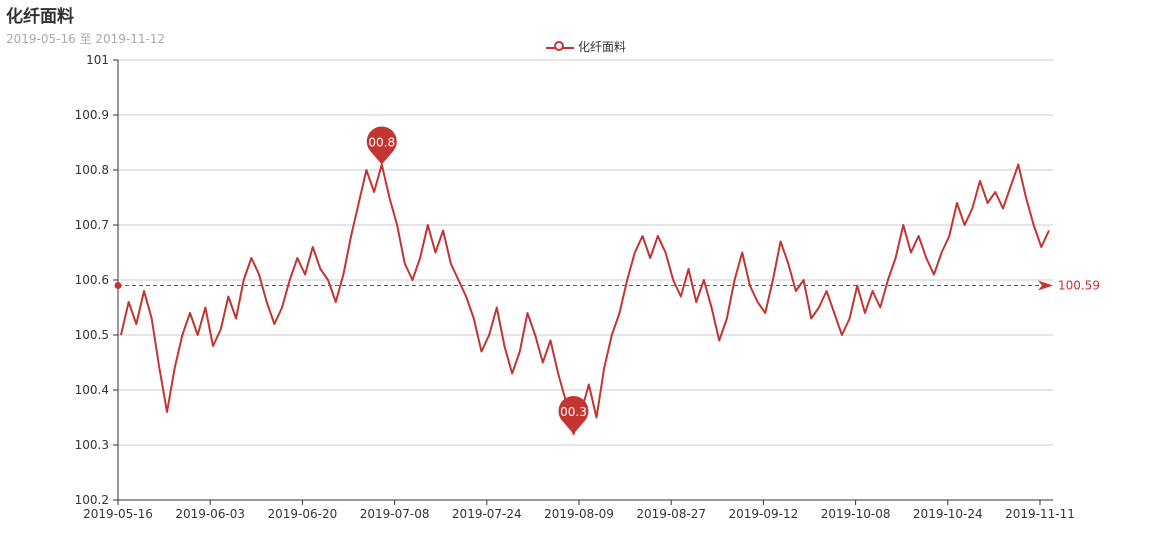 The width and height of the screenshot is (1170, 560). Describe the element at coordinates (210, 514) in the screenshot. I see `x-tick-label: 2019-06-03` at that location.